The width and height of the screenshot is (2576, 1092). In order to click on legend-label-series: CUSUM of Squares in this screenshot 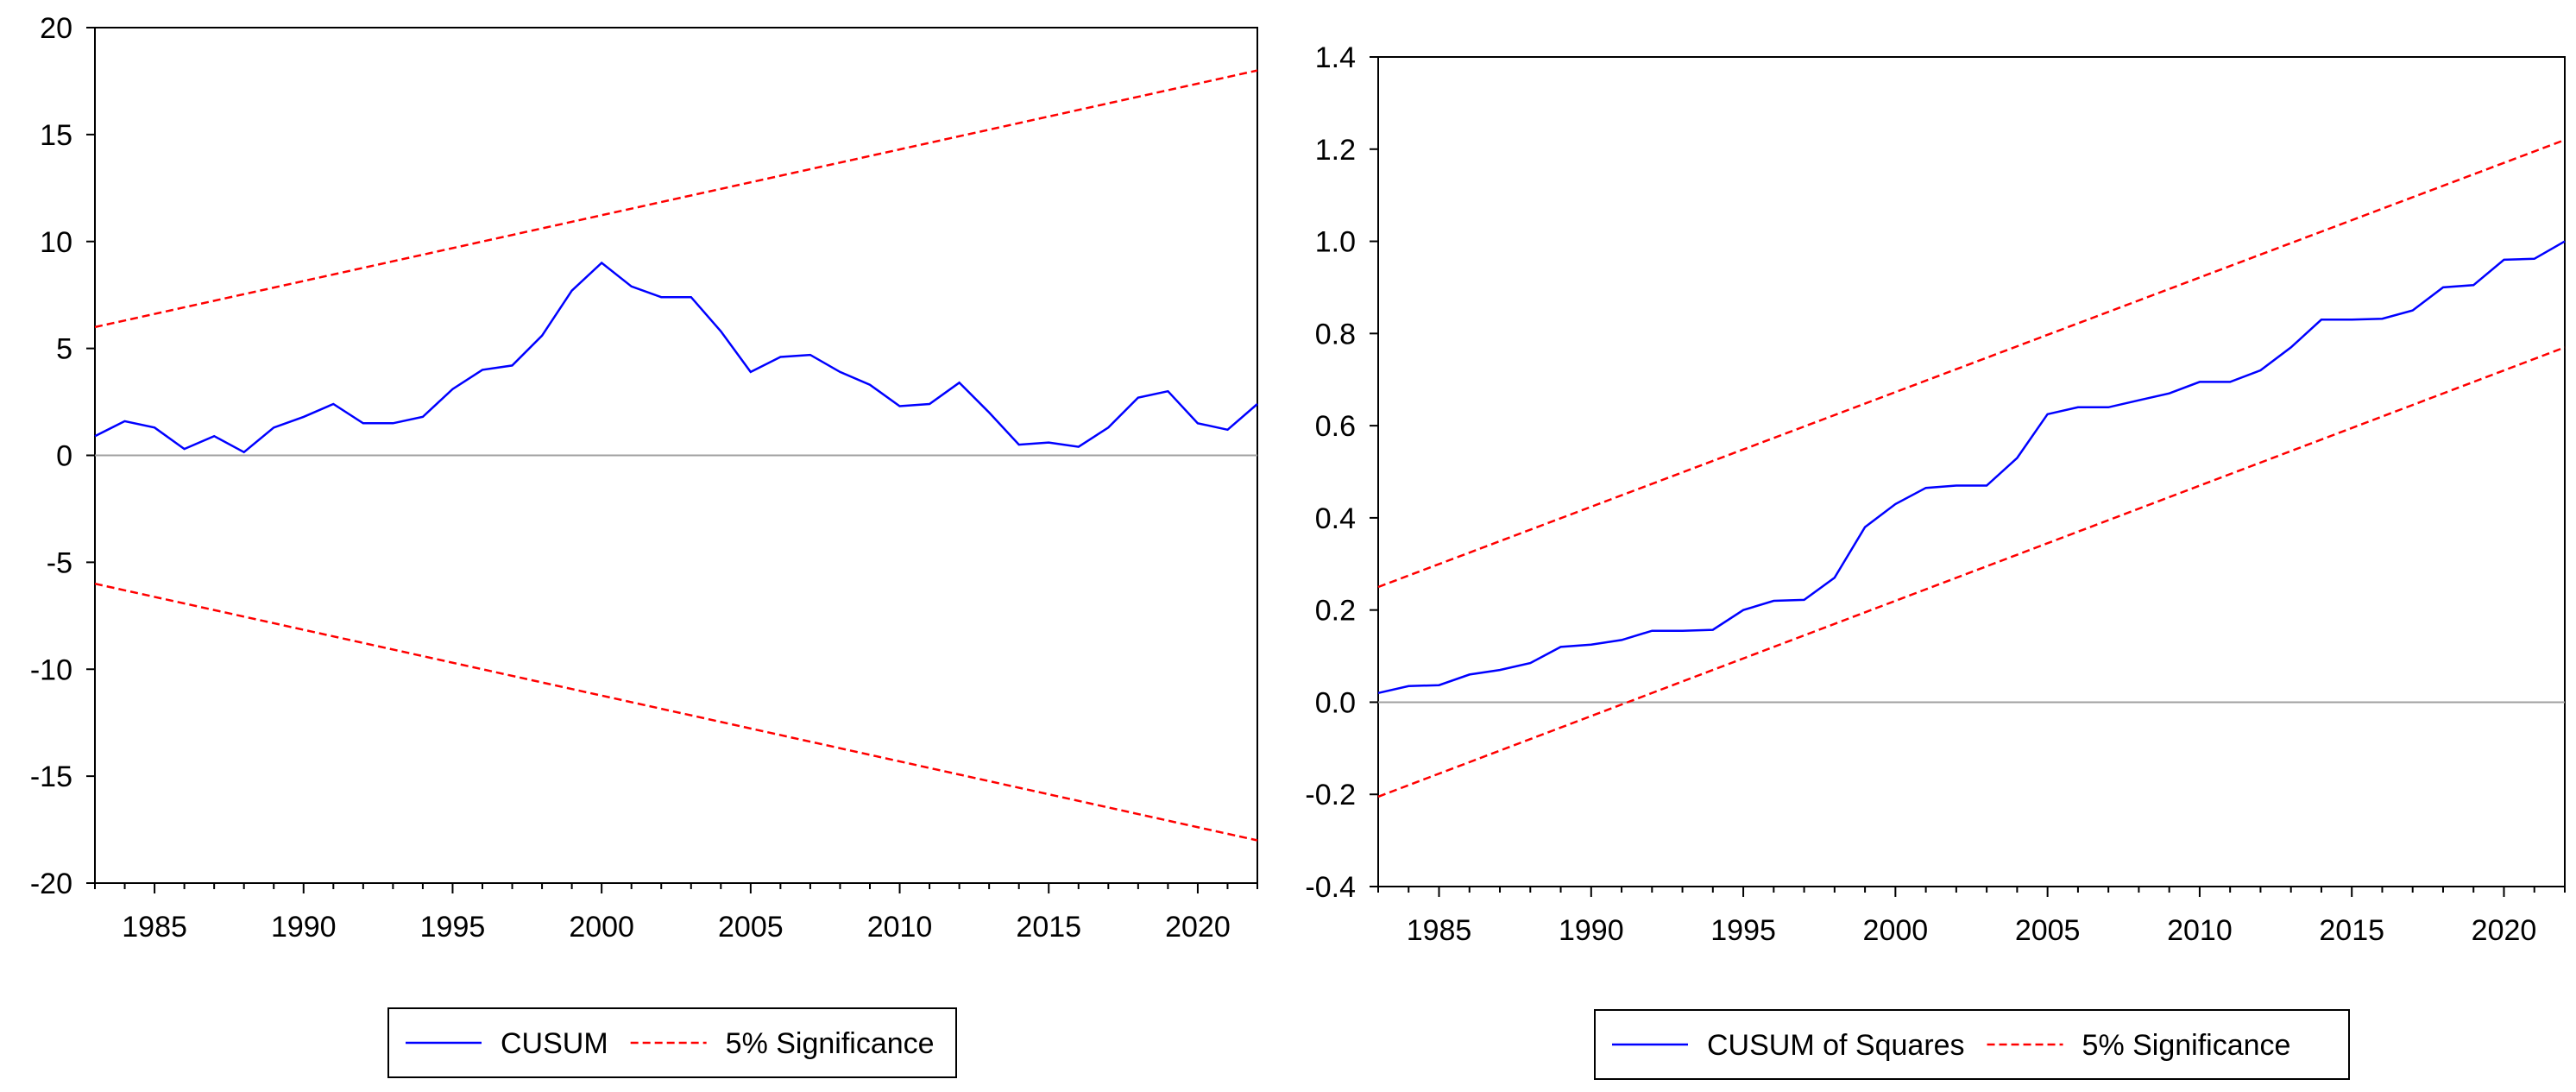, I will do `click(1836, 1045)`.